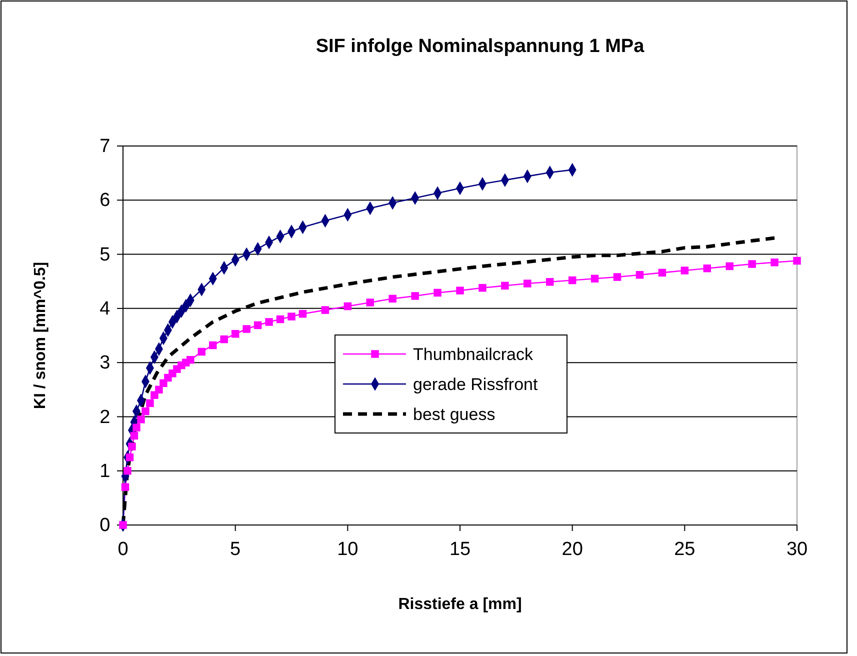 The width and height of the screenshot is (857, 656). What do you see at coordinates (460, 549) in the screenshot?
I see `x-tick-label: 15` at bounding box center [460, 549].